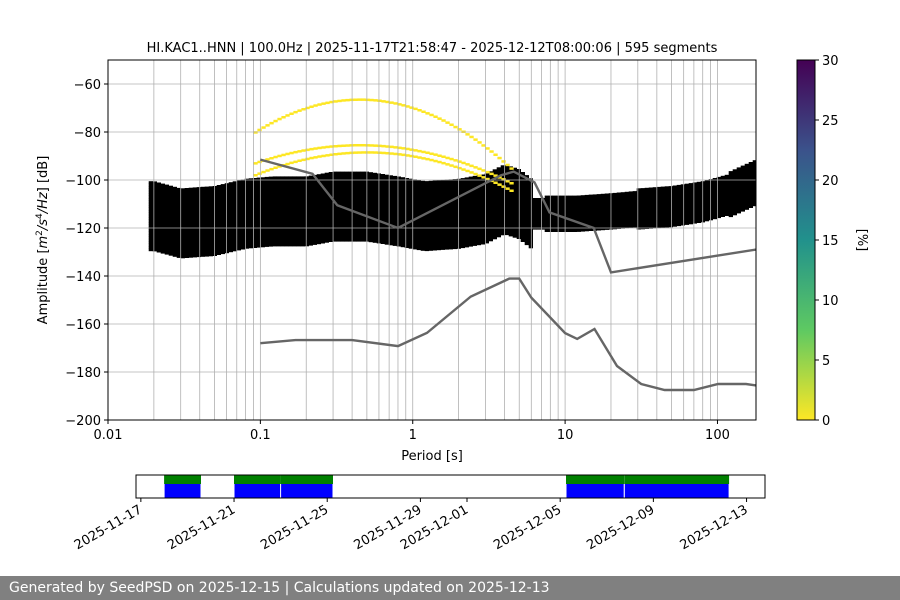 The height and width of the screenshot is (600, 900). Describe the element at coordinates (260, 435) in the screenshot. I see `x-tick-label: 0.1` at that location.